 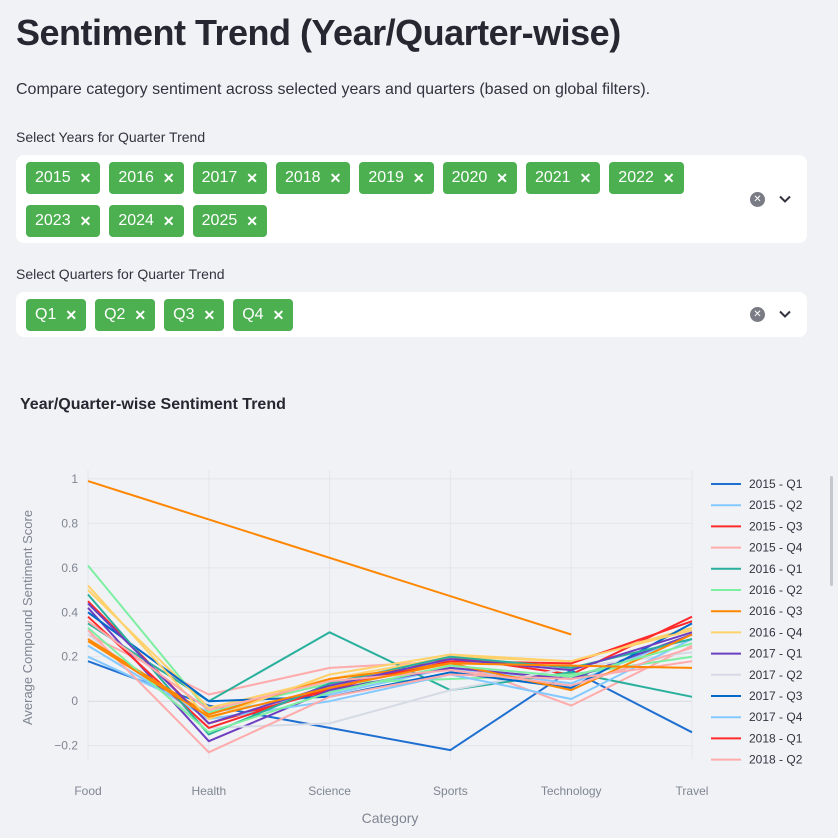 What do you see at coordinates (757, 199) in the screenshot?
I see `clear-years-icon: ✕` at bounding box center [757, 199].